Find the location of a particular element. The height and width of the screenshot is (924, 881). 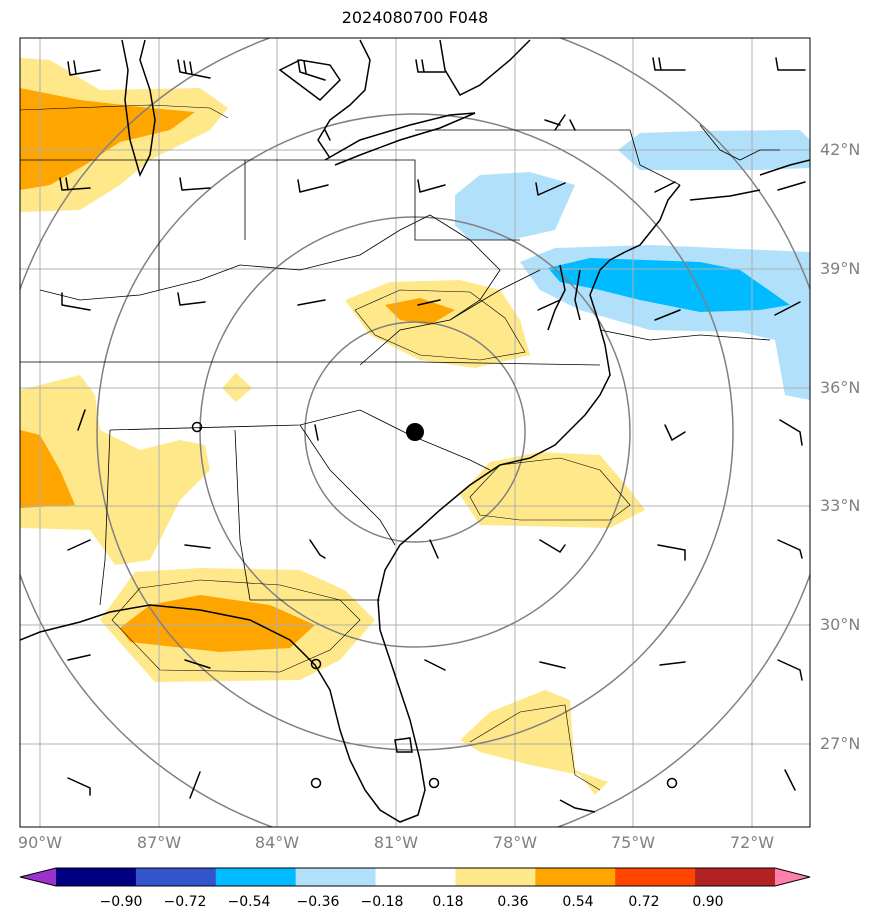

longitude-label: 78°W is located at coordinates (515, 842).